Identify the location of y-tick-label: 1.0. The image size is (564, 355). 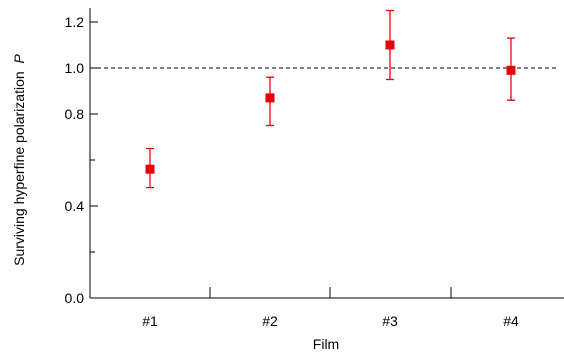
(75, 68).